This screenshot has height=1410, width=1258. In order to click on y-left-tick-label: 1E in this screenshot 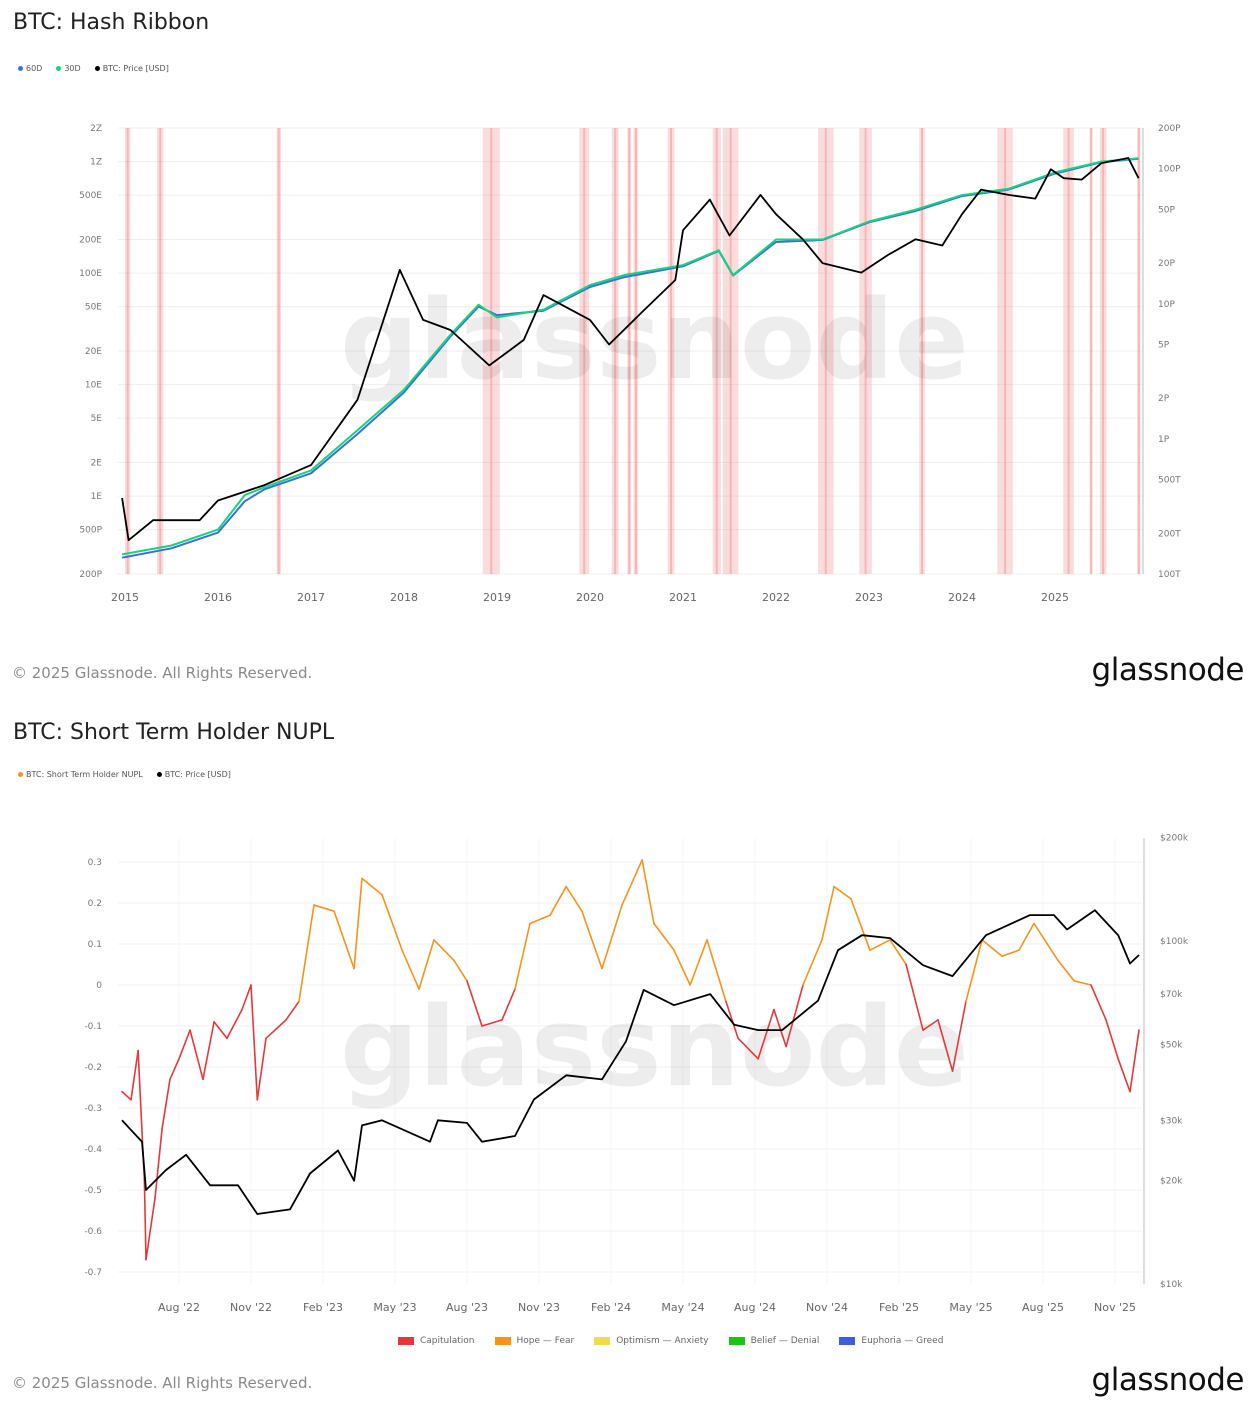, I will do `click(97, 497)`.